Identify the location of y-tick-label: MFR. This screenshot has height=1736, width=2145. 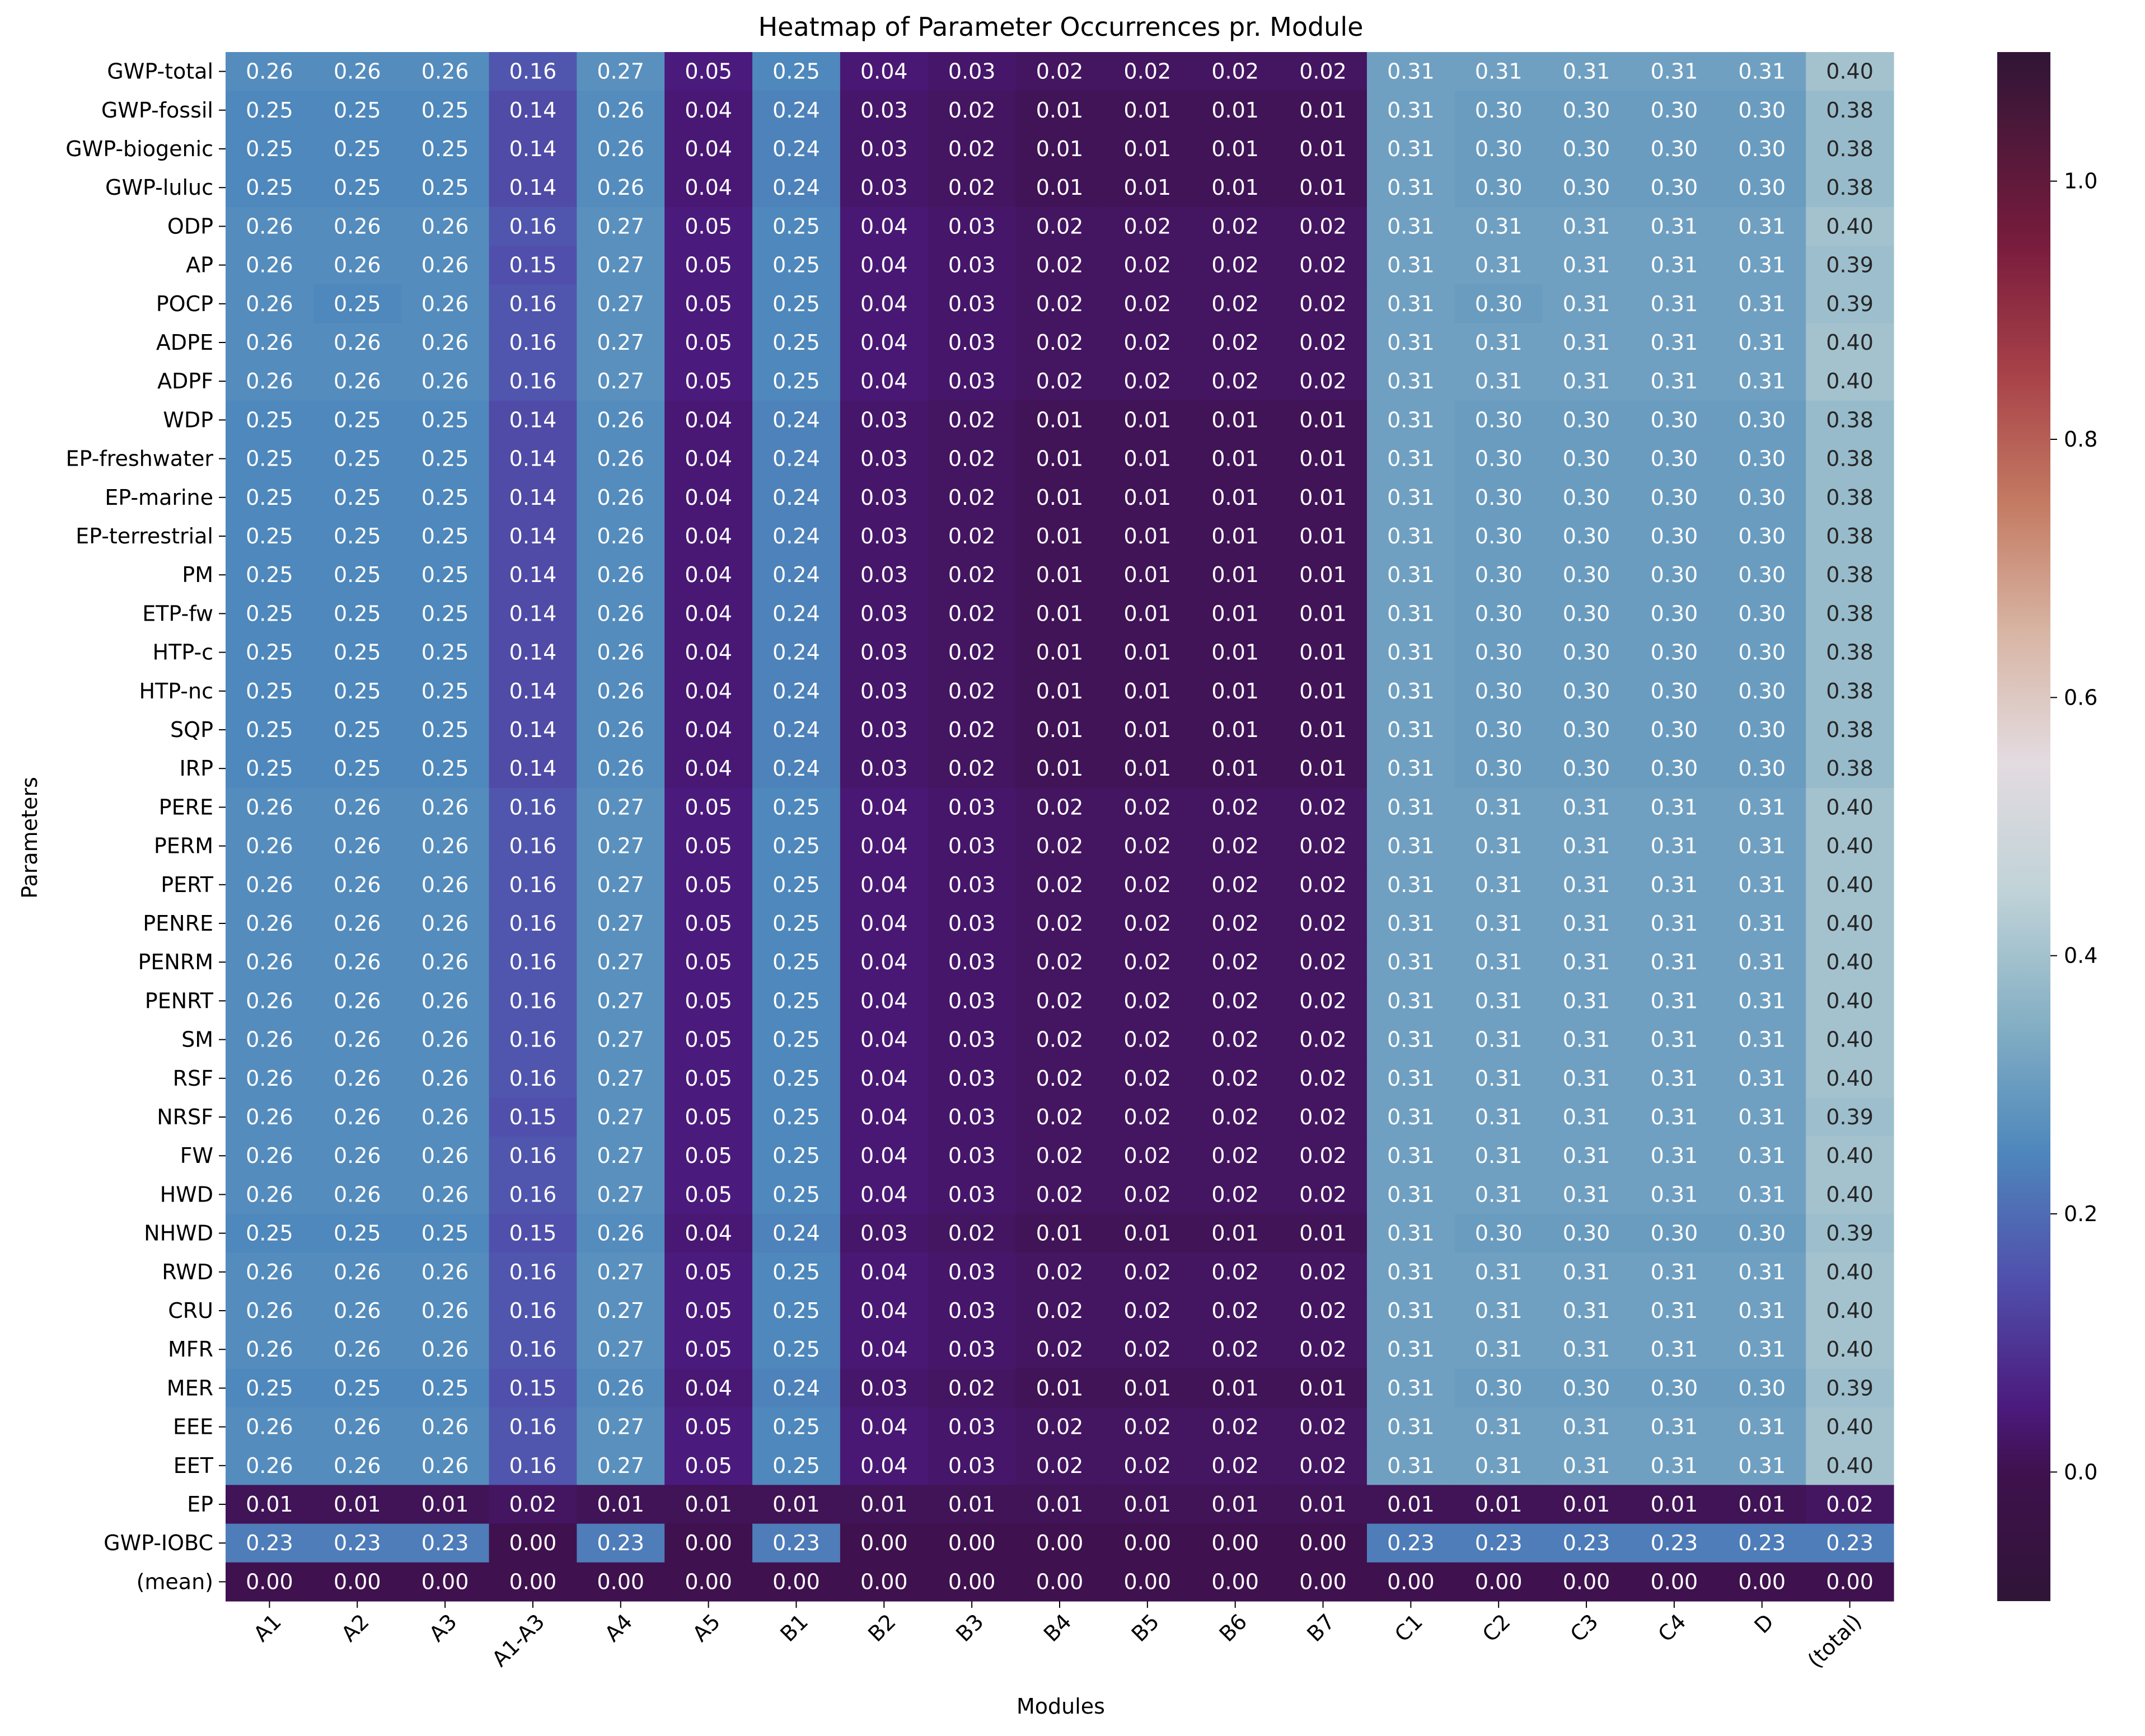
(190, 1350).